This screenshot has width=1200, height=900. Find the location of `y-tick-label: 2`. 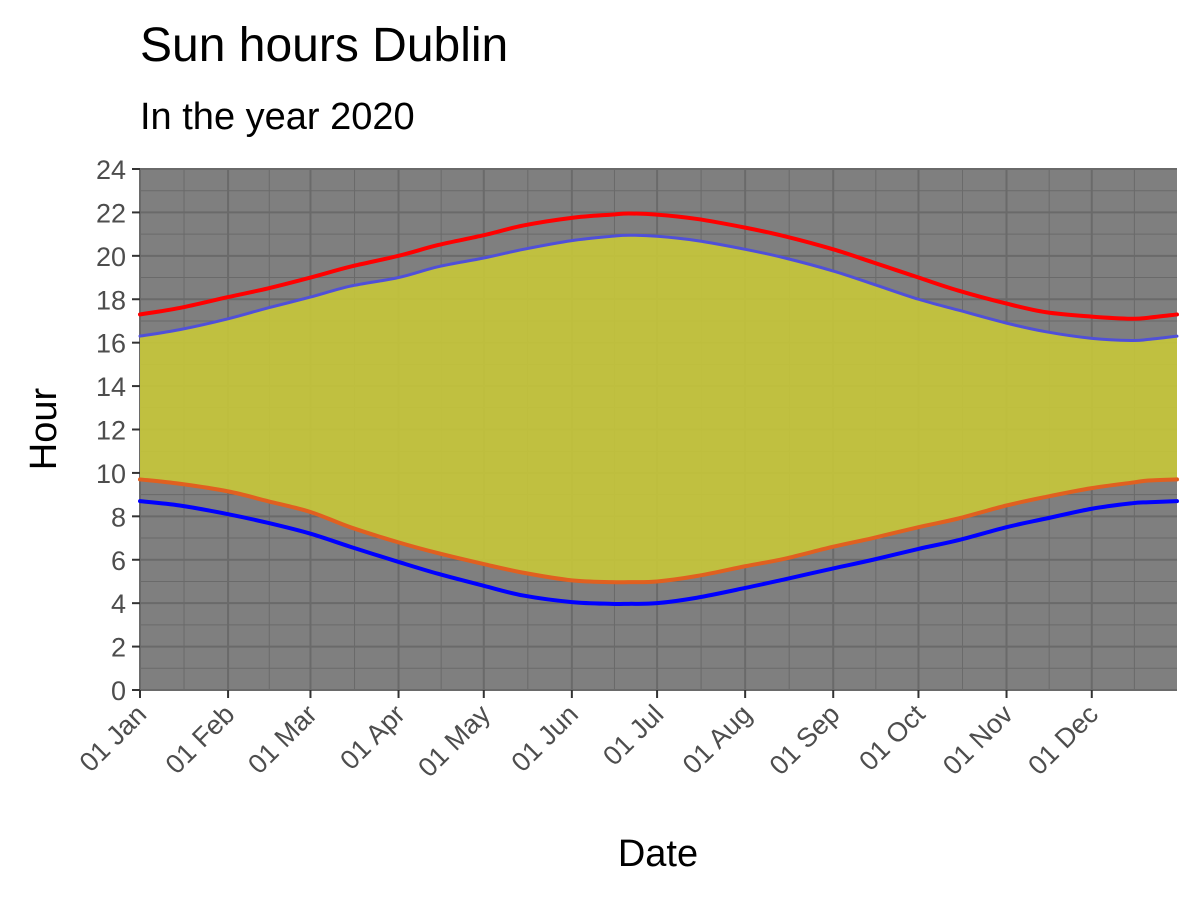

y-tick-label: 2 is located at coordinates (118, 648).